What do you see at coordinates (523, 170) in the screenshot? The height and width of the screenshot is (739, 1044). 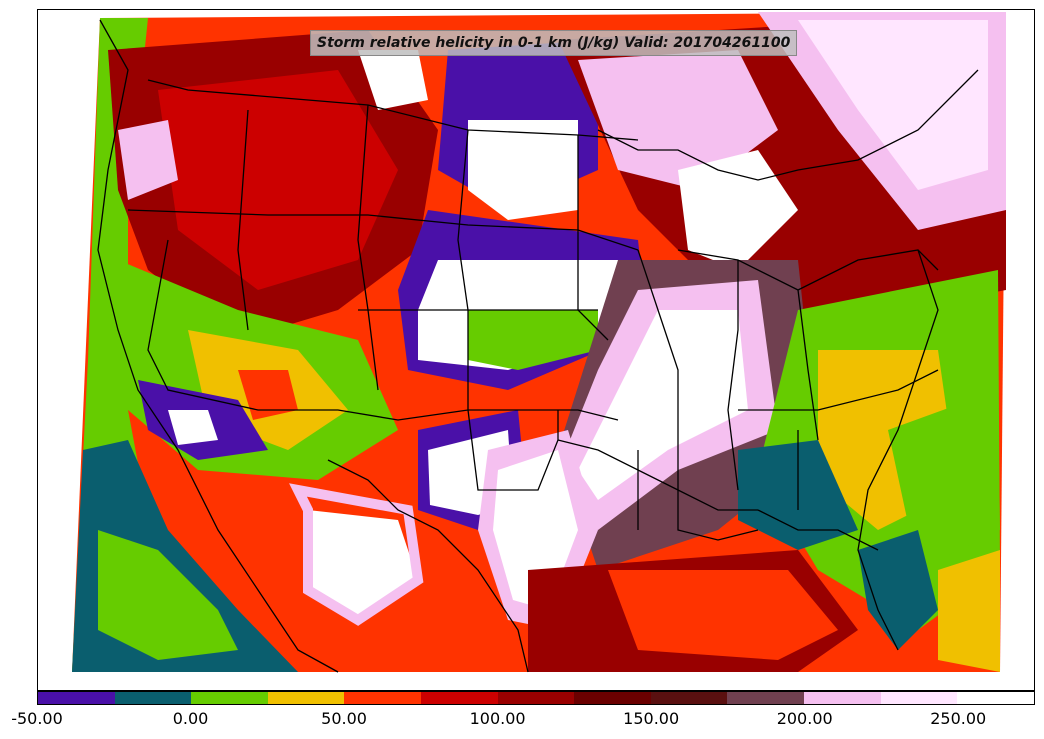 I see `dakota-white` at bounding box center [523, 170].